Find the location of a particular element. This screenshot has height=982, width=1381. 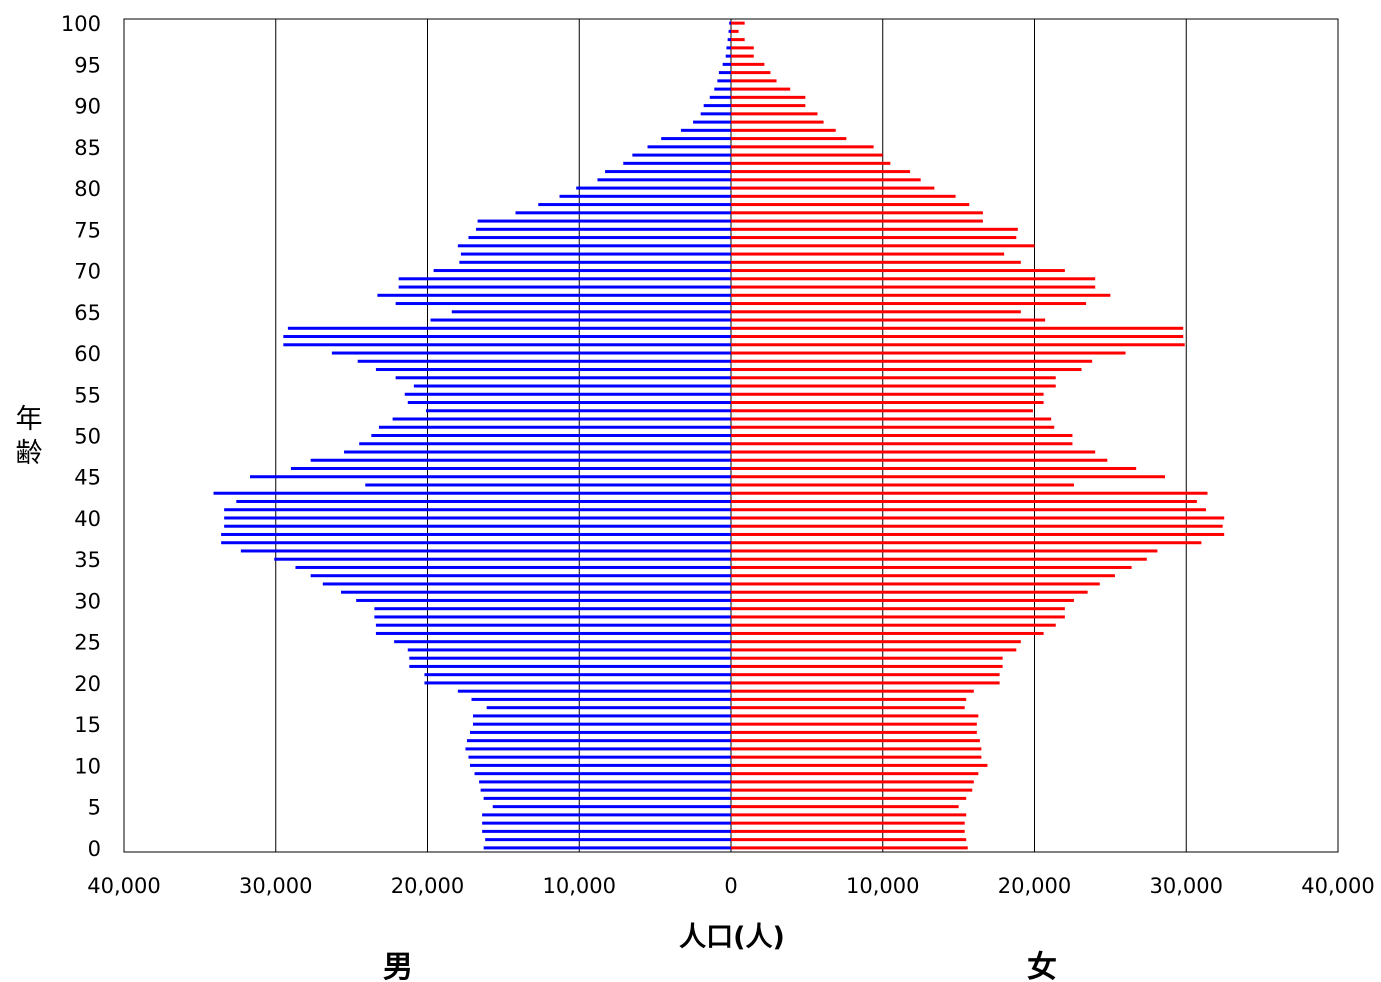

y-tick-label: 35 is located at coordinates (87, 560).